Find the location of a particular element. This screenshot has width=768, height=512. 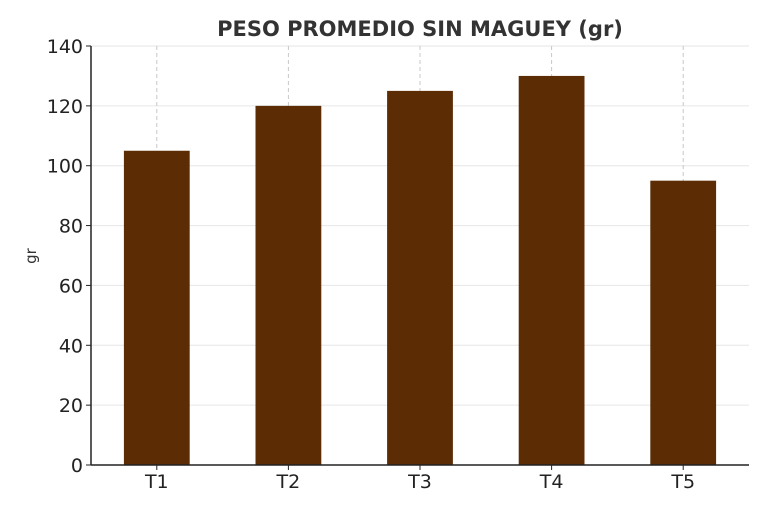

y-tick-label-3: 60 is located at coordinates (71, 286).